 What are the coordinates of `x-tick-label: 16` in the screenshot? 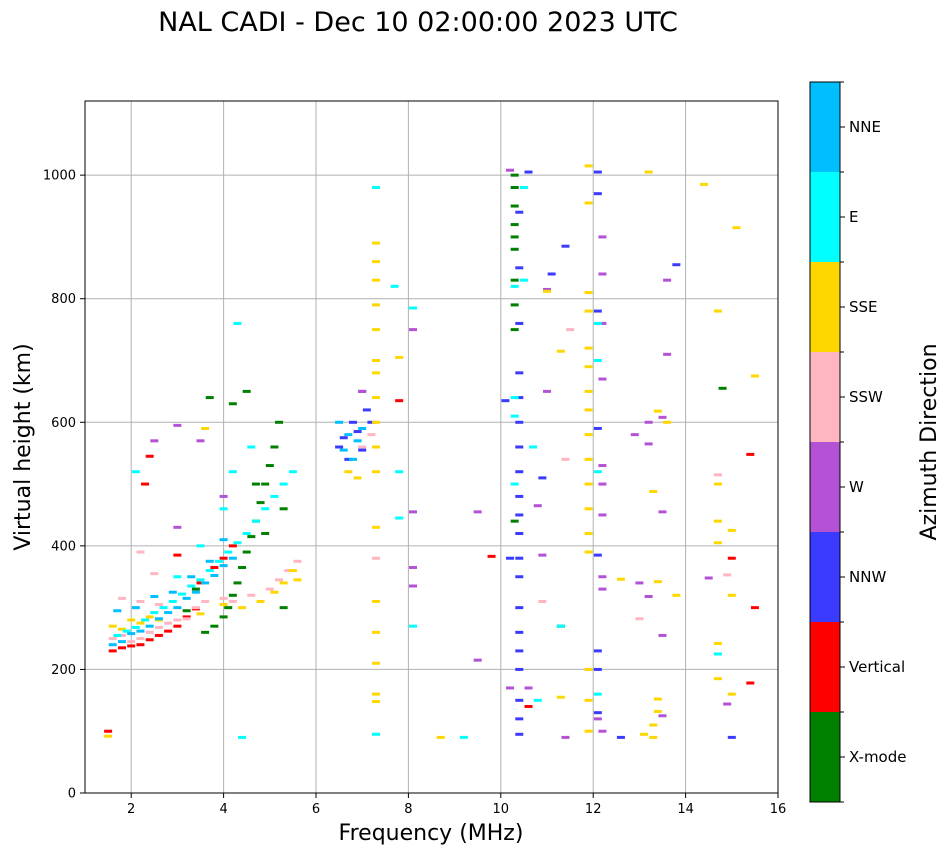 It's located at (778, 809).